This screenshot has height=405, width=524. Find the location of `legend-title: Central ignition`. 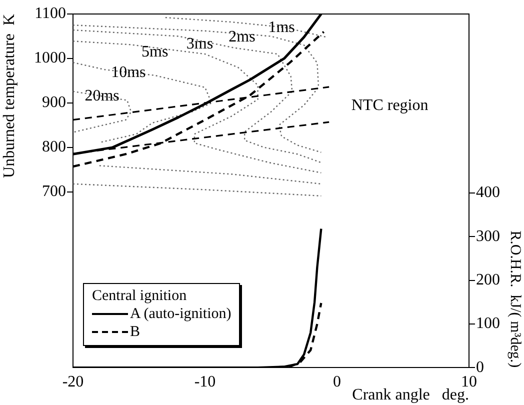

legend-title: Central ignition is located at coordinates (140, 295).